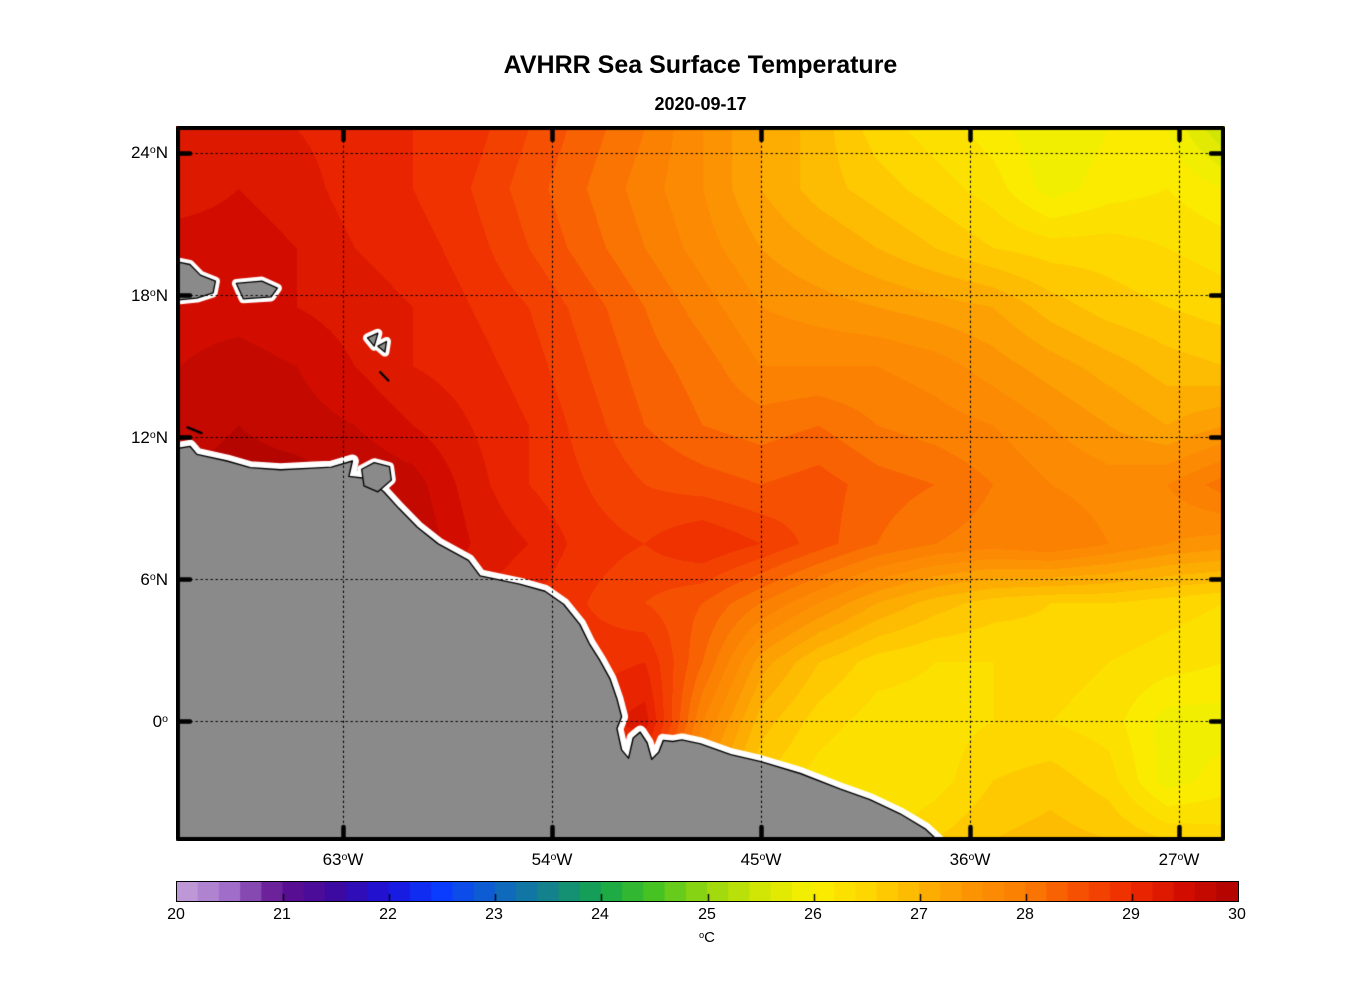  What do you see at coordinates (707, 914) in the screenshot?
I see `colorbar-tick-label: 25` at bounding box center [707, 914].